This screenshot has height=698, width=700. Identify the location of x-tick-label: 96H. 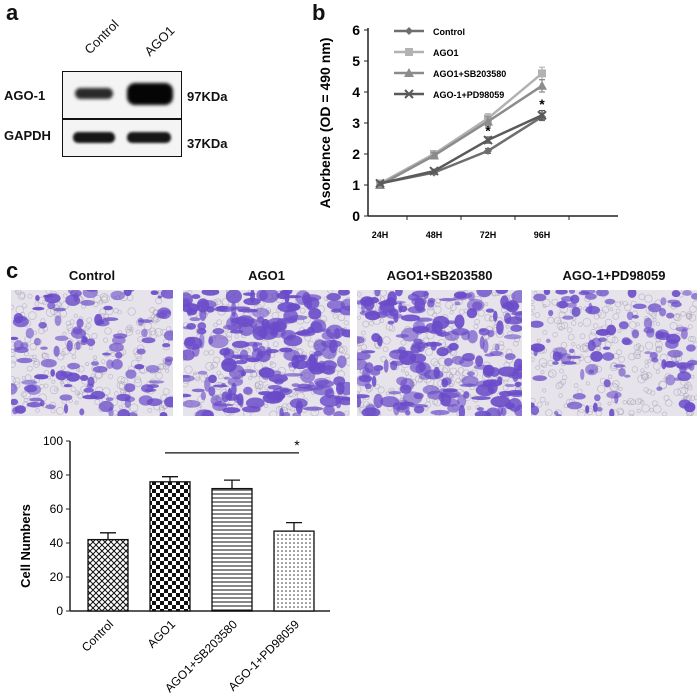
(542, 235).